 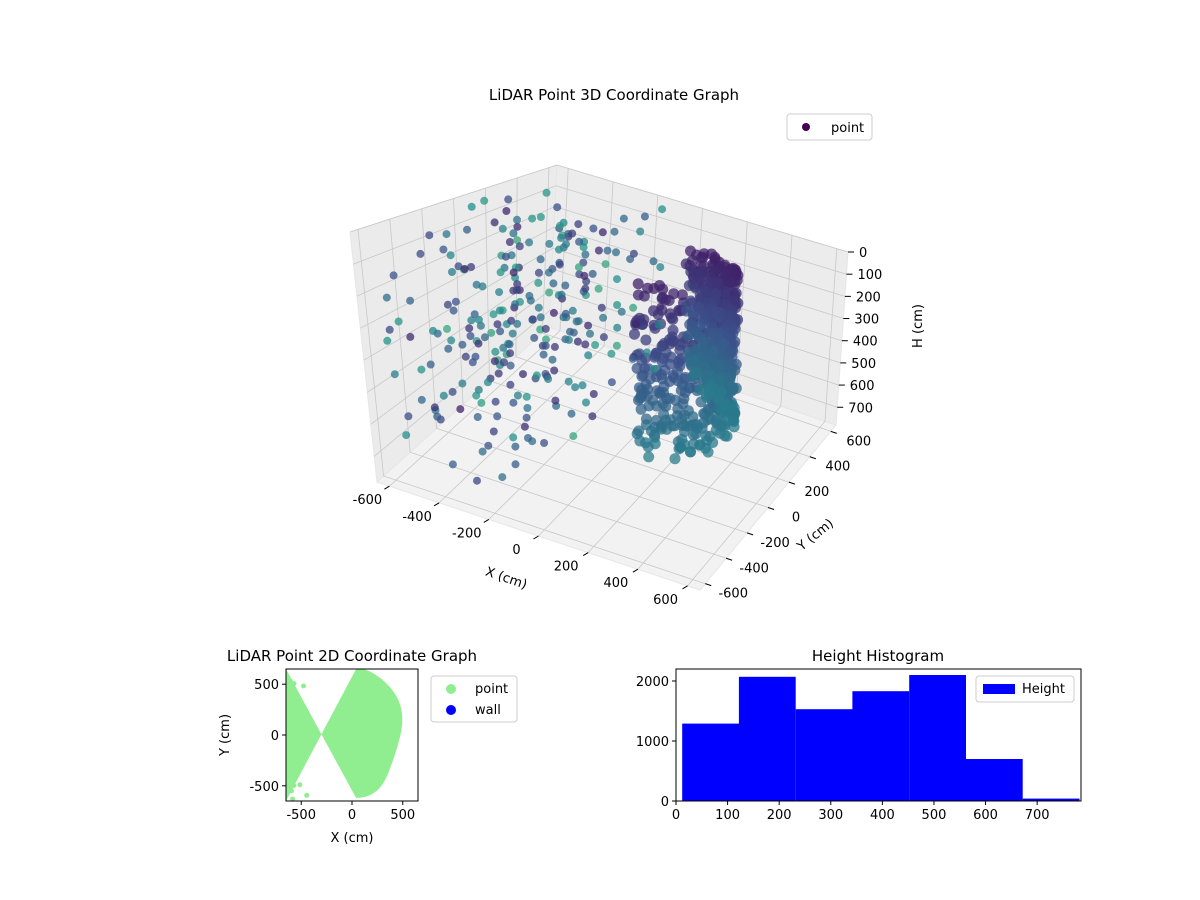 What do you see at coordinates (417, 517) in the screenshot?
I see `tick-label-x: -400` at bounding box center [417, 517].